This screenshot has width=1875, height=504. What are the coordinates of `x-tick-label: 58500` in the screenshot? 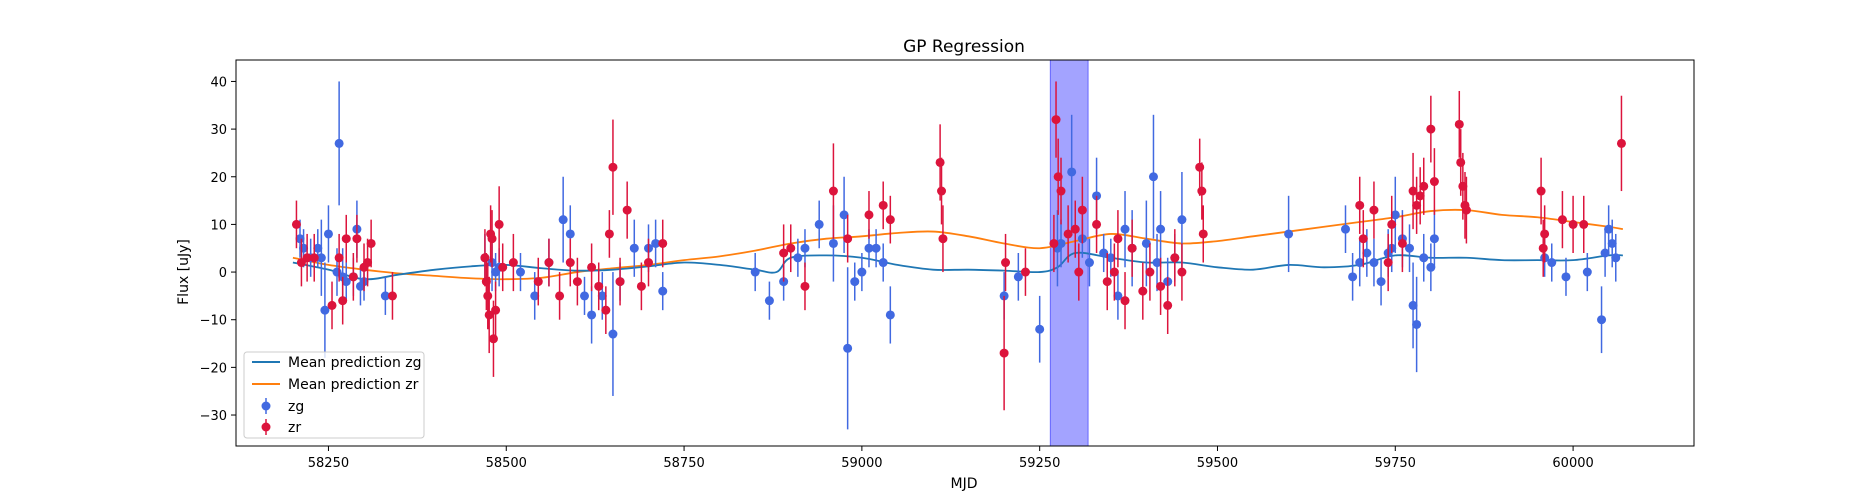 It's located at (506, 463).